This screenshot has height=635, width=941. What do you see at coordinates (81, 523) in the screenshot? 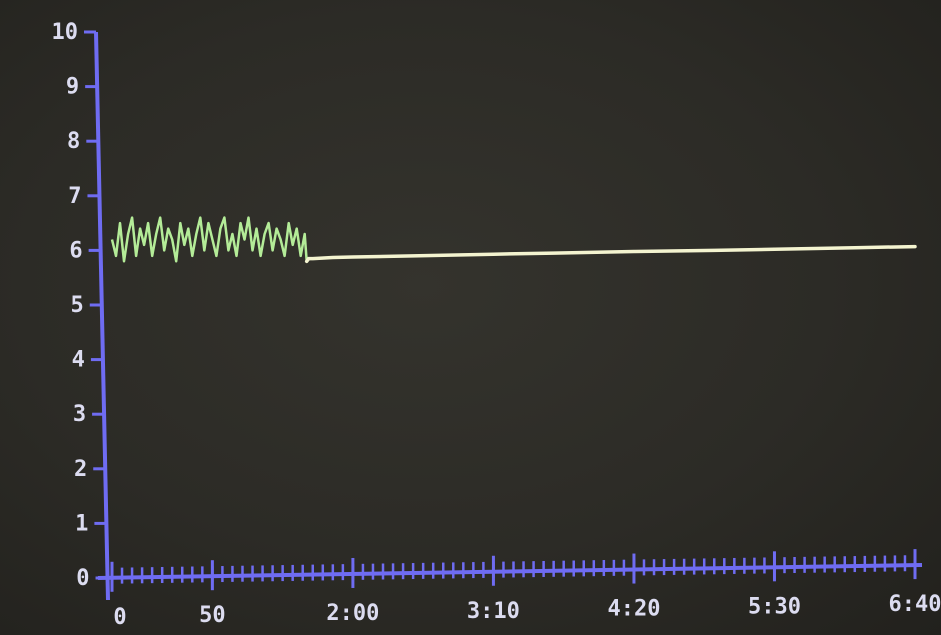
I see `y-tick-label: 1` at bounding box center [81, 523].